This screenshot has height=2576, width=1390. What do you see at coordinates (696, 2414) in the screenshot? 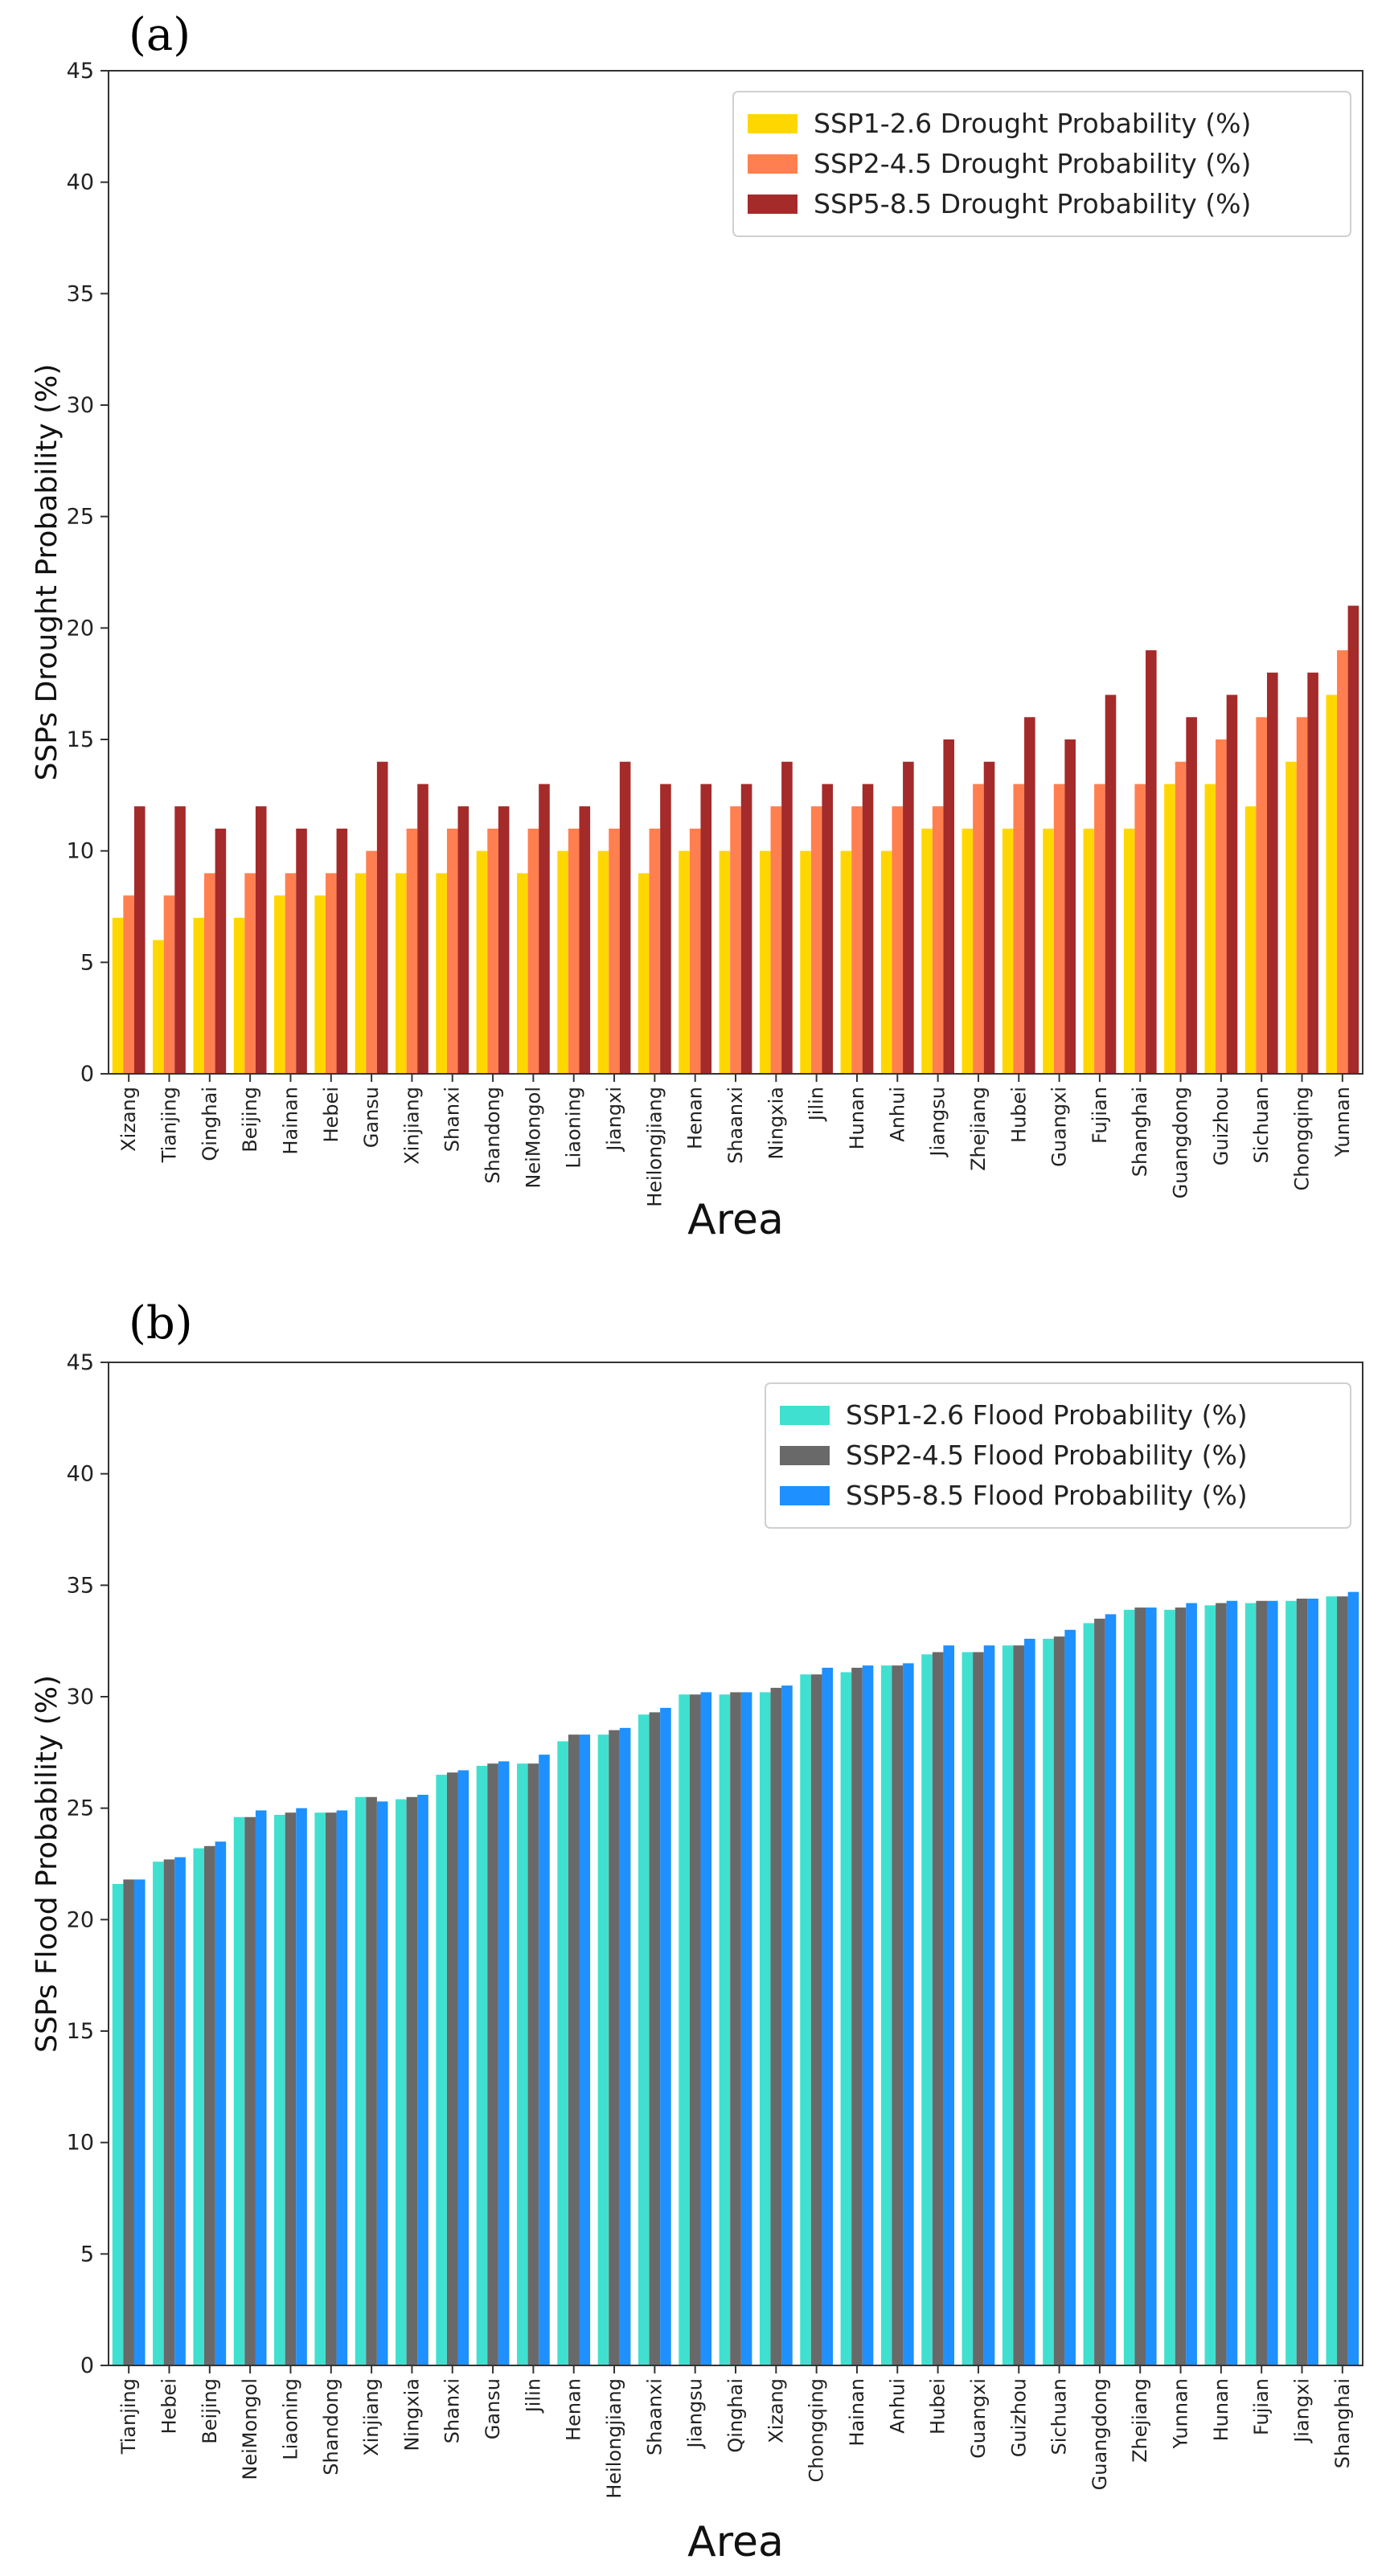
I see `x-tick-label: Jiangsu` at bounding box center [696, 2414].